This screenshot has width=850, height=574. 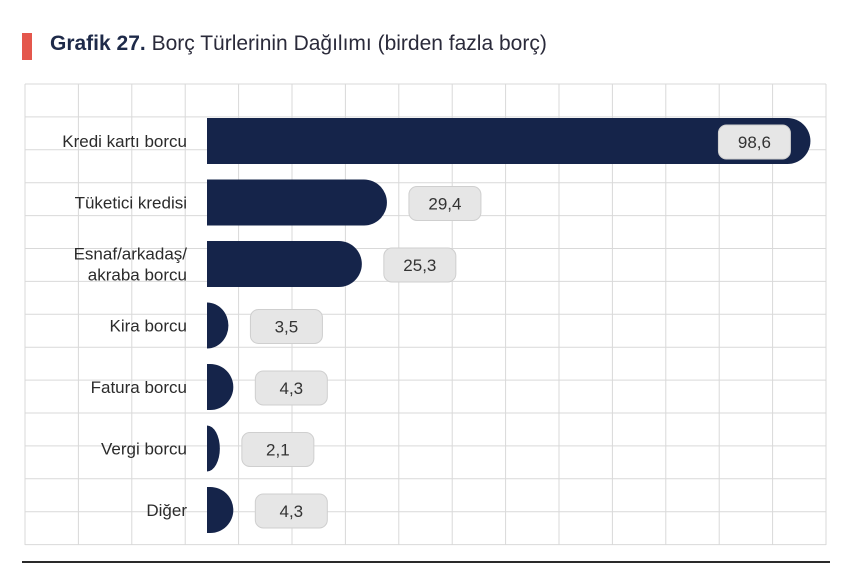 I want to click on category-label-line: Fatura borcu, so click(x=139, y=387).